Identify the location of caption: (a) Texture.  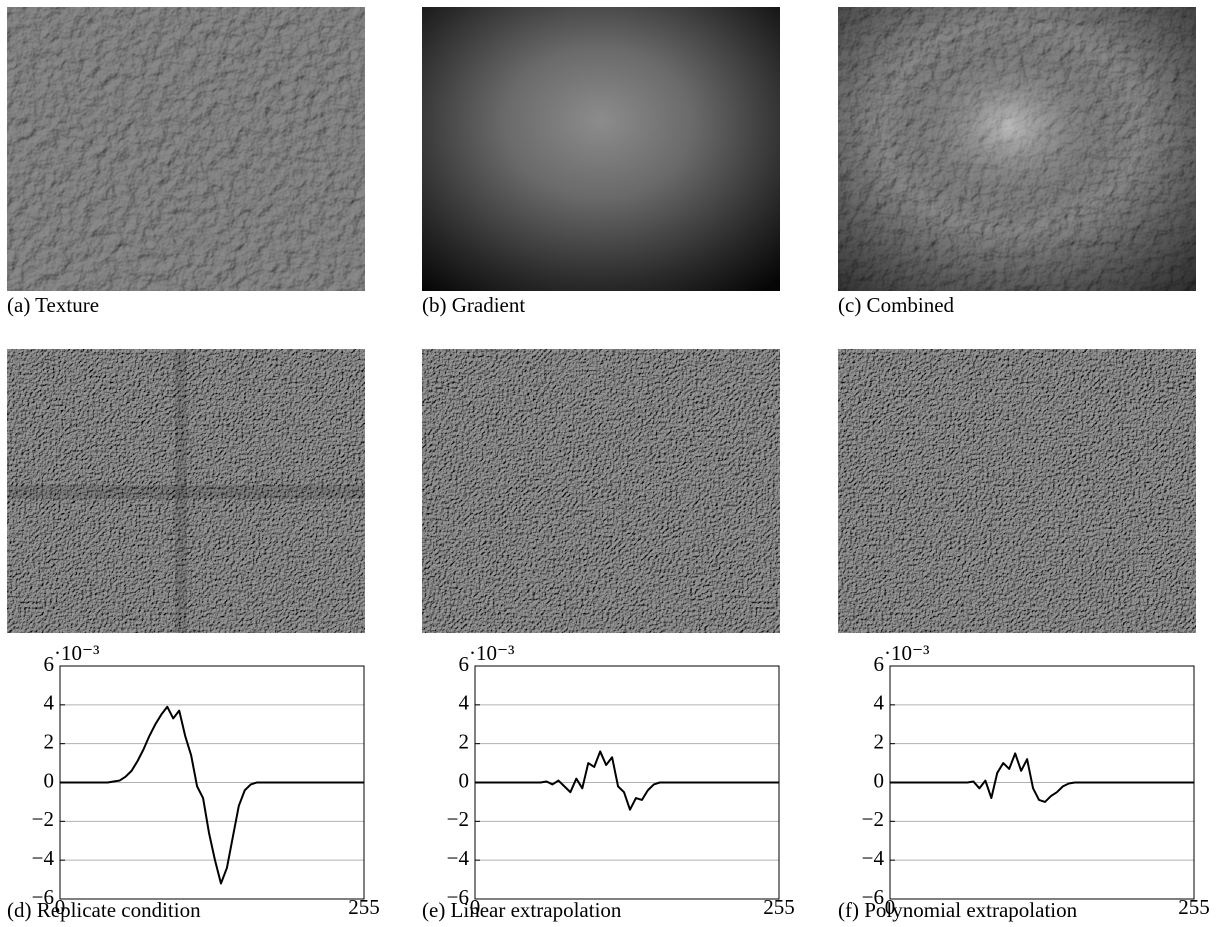
(53, 305).